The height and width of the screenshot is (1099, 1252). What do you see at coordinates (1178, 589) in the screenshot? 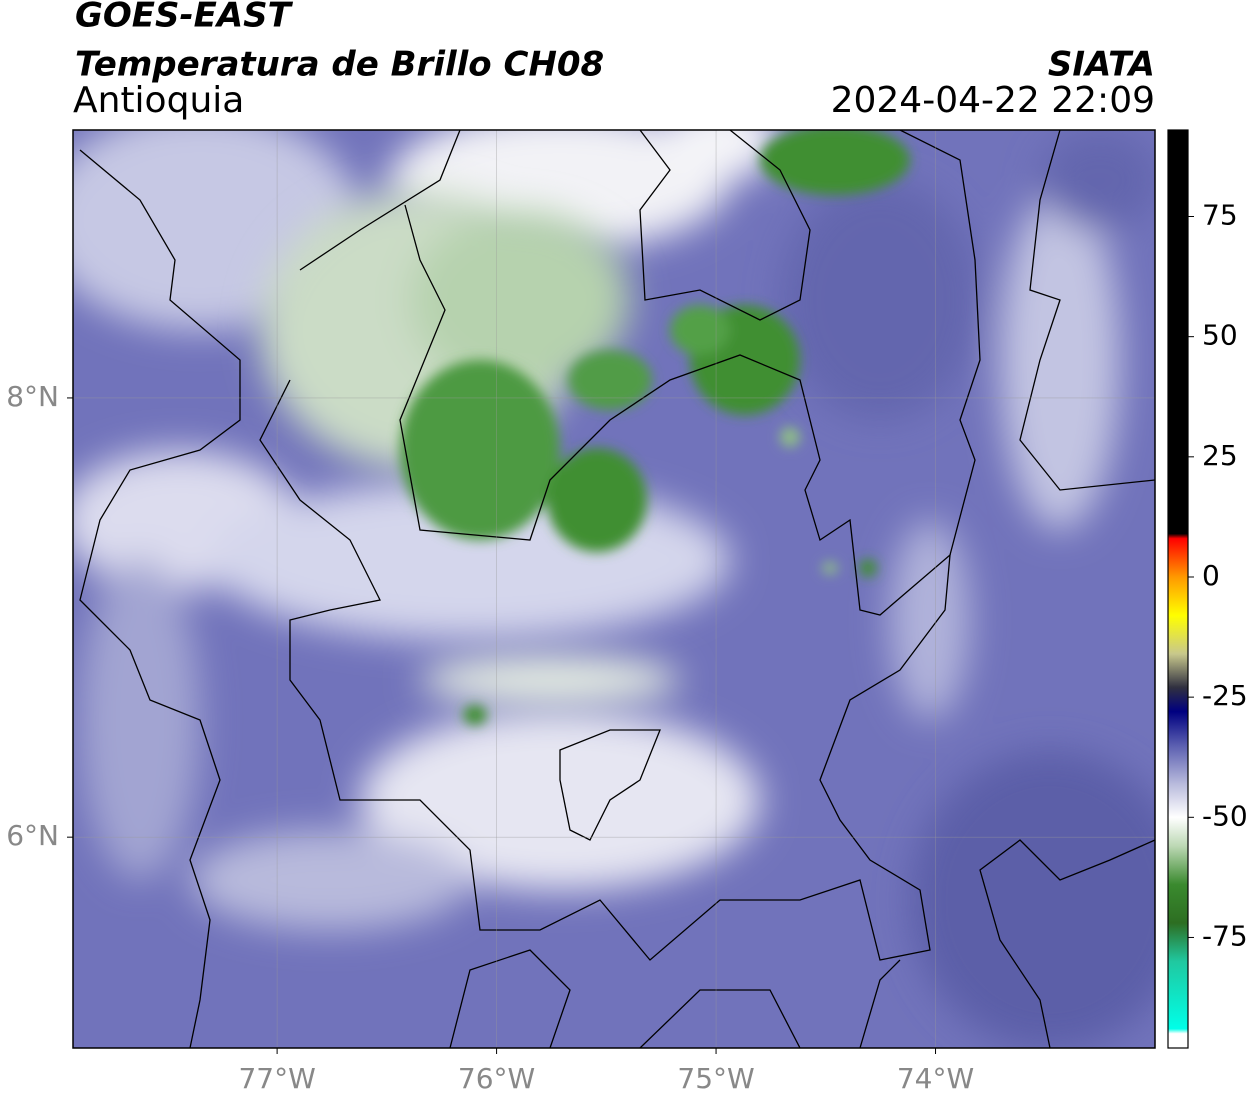
I see `colorbar` at bounding box center [1178, 589].